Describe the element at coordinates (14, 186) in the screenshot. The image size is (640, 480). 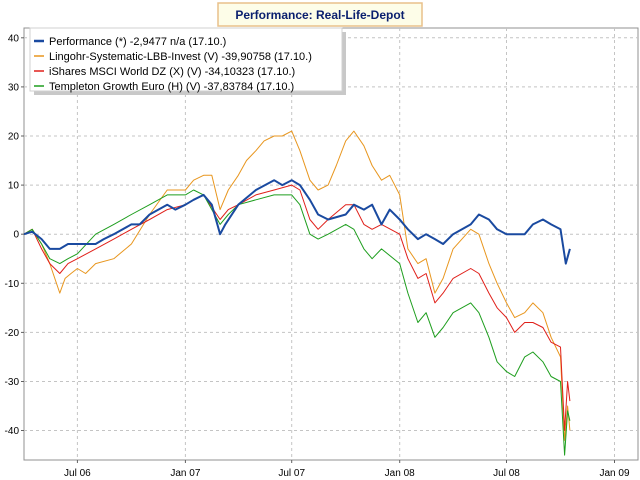
I see `y-tick-label: 10` at that location.